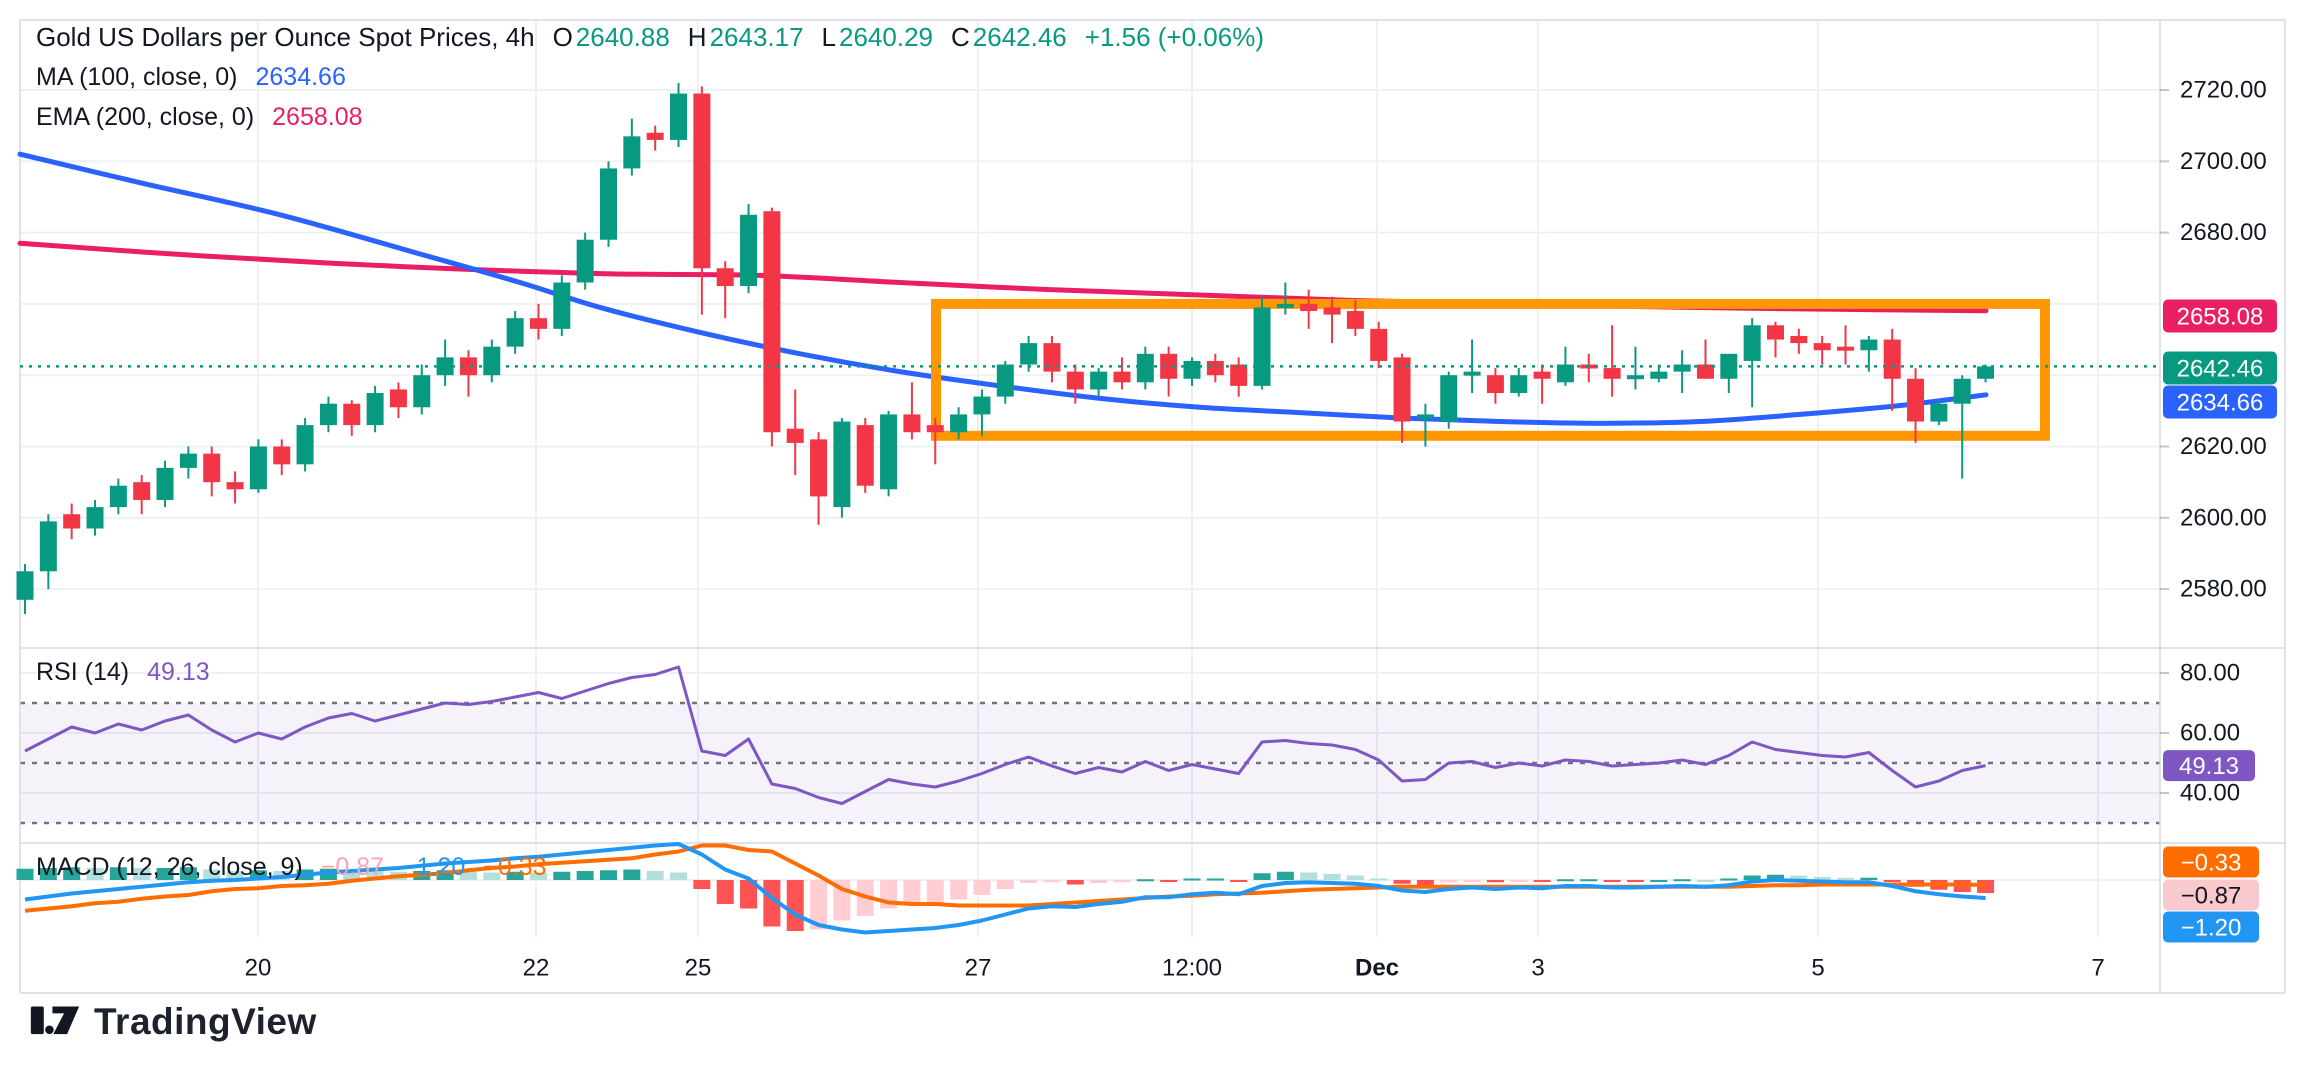 This screenshot has width=2304, height=1066. What do you see at coordinates (258, 968) in the screenshot?
I see `svg-text: 20` at bounding box center [258, 968].